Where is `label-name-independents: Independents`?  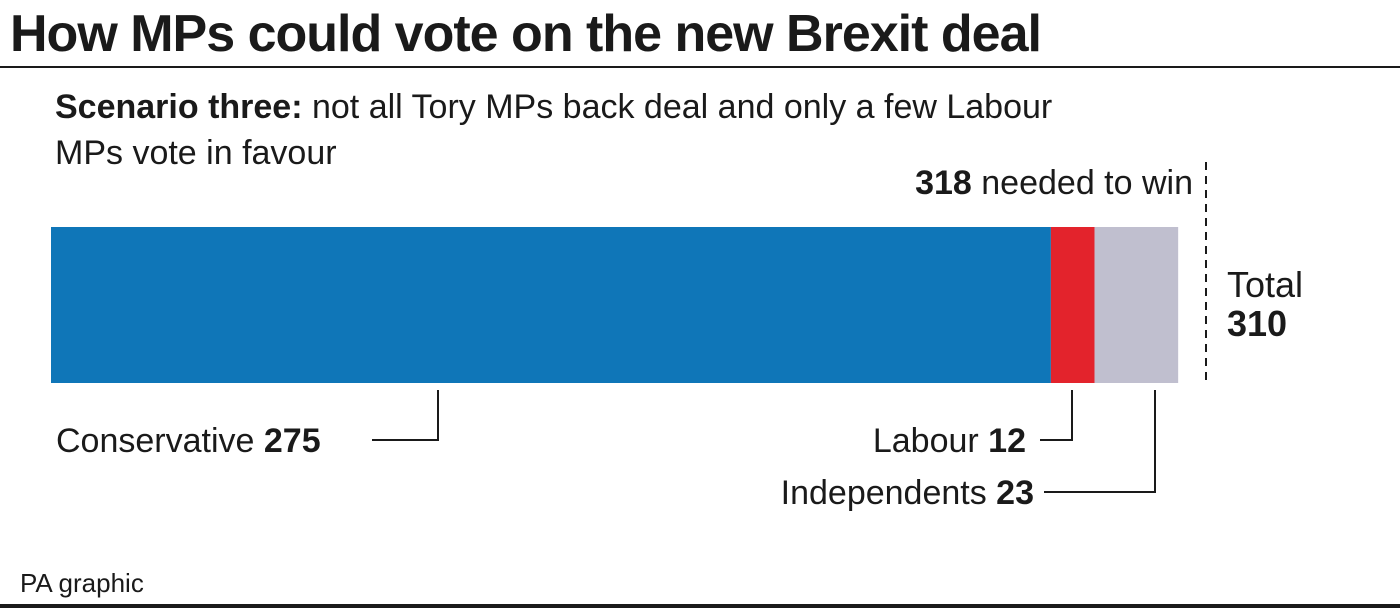
label-name-independents: Independents is located at coordinates (889, 493).